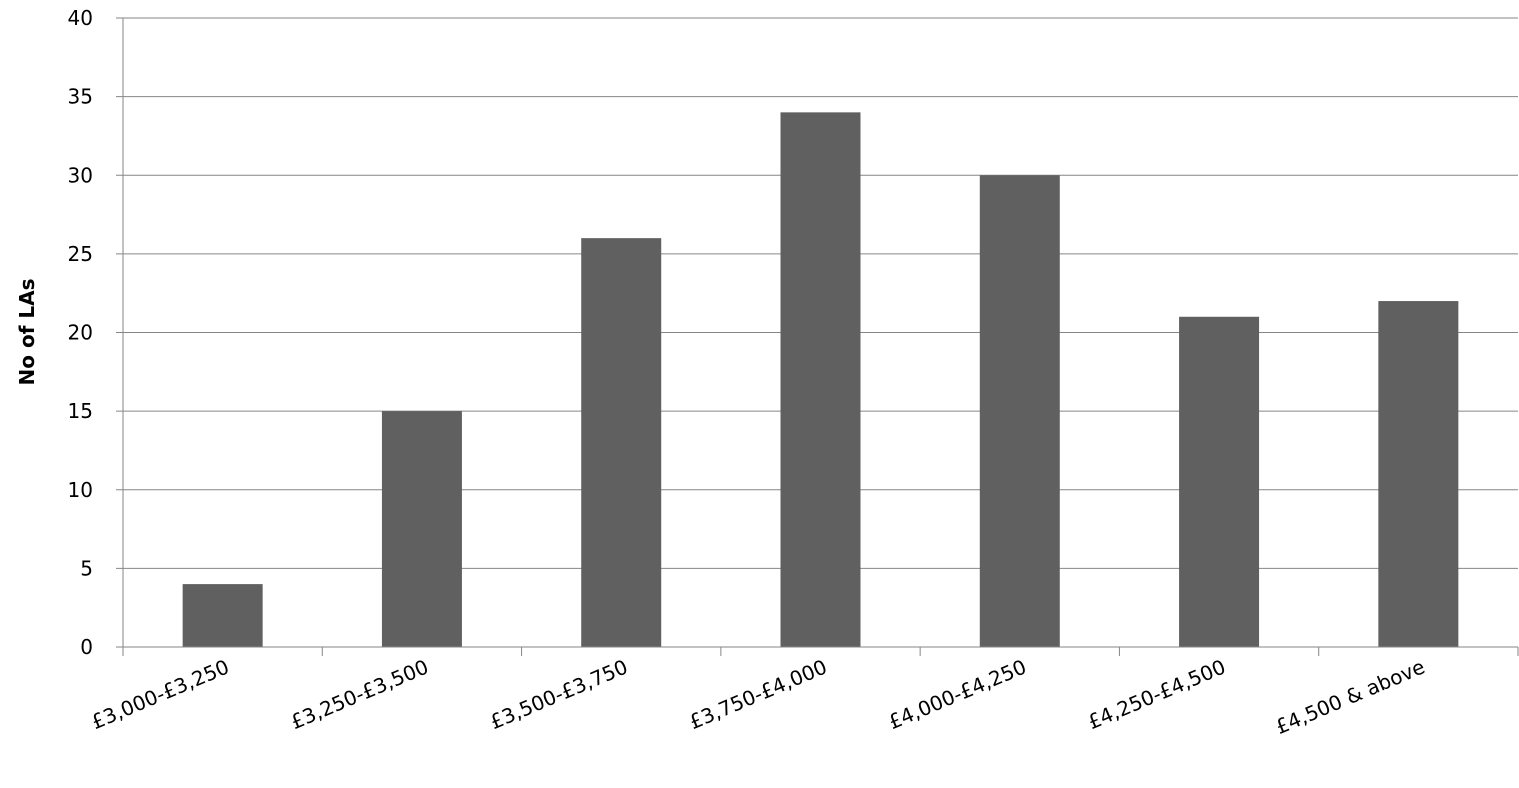 The height and width of the screenshot is (788, 1519). I want to click on y-tick-label: 20, so click(80, 333).